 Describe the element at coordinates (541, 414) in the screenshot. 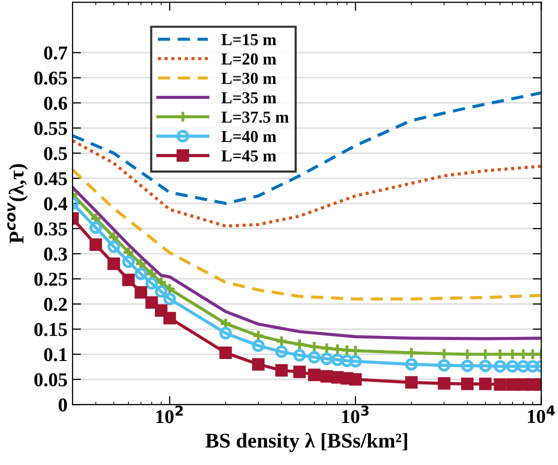

I see `x-tick-label: 10$^{4}$` at that location.